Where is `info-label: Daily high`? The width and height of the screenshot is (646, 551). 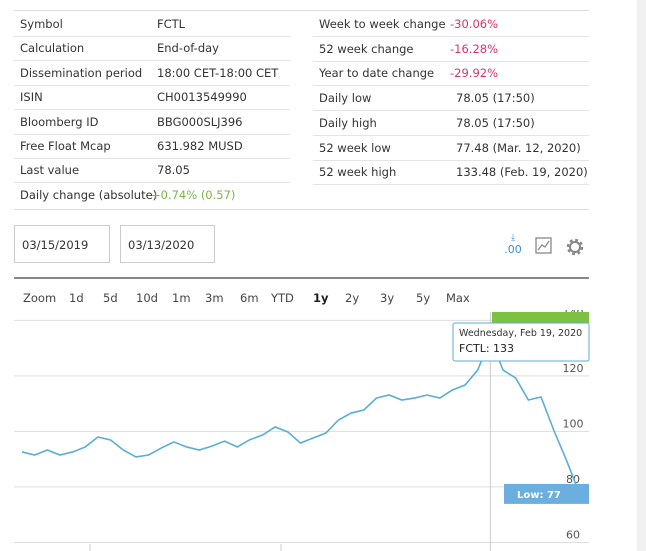 info-label: Daily high is located at coordinates (348, 122).